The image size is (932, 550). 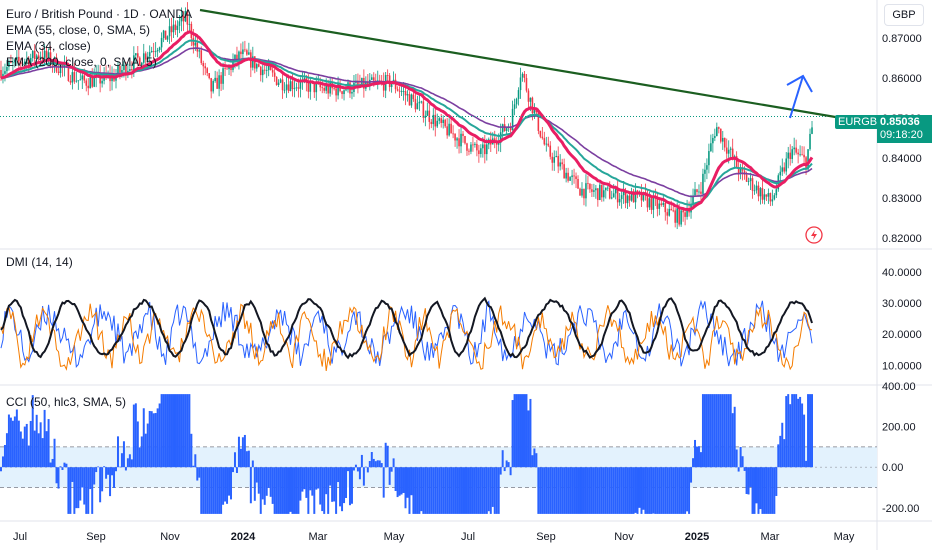 What do you see at coordinates (96, 537) in the screenshot?
I see `time-axis-label: Sep` at bounding box center [96, 537].